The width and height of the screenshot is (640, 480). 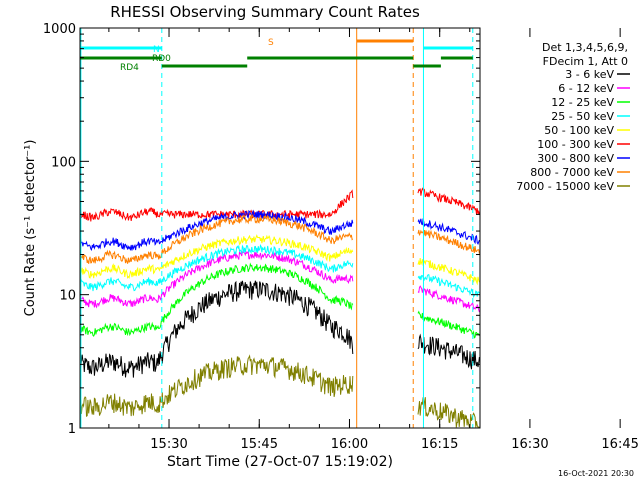 What do you see at coordinates (572, 172) in the screenshot?
I see `legend-entry: 800 - 7000 keV` at bounding box center [572, 172].